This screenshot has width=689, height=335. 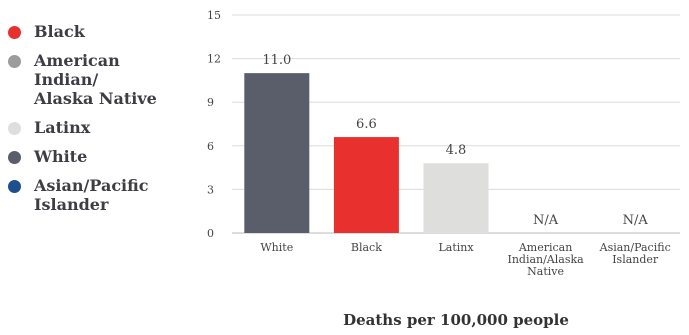 I want to click on legend-item: American Indian/ Alaska Native, so click(x=93, y=79).